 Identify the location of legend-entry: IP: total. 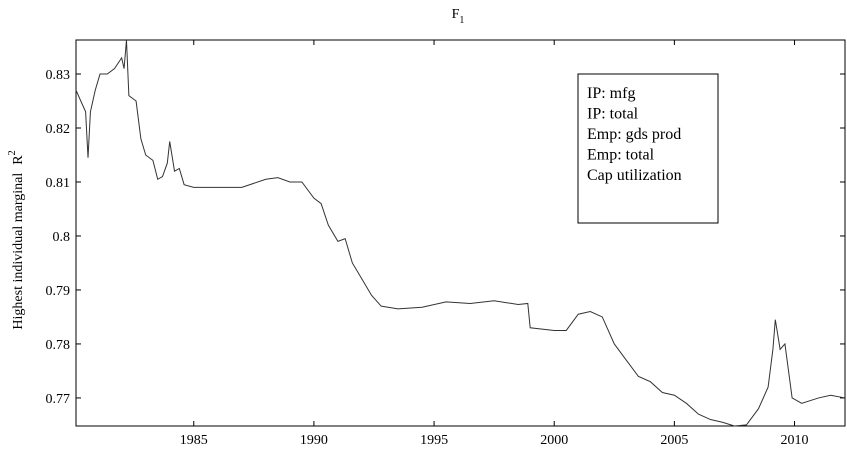
(613, 114).